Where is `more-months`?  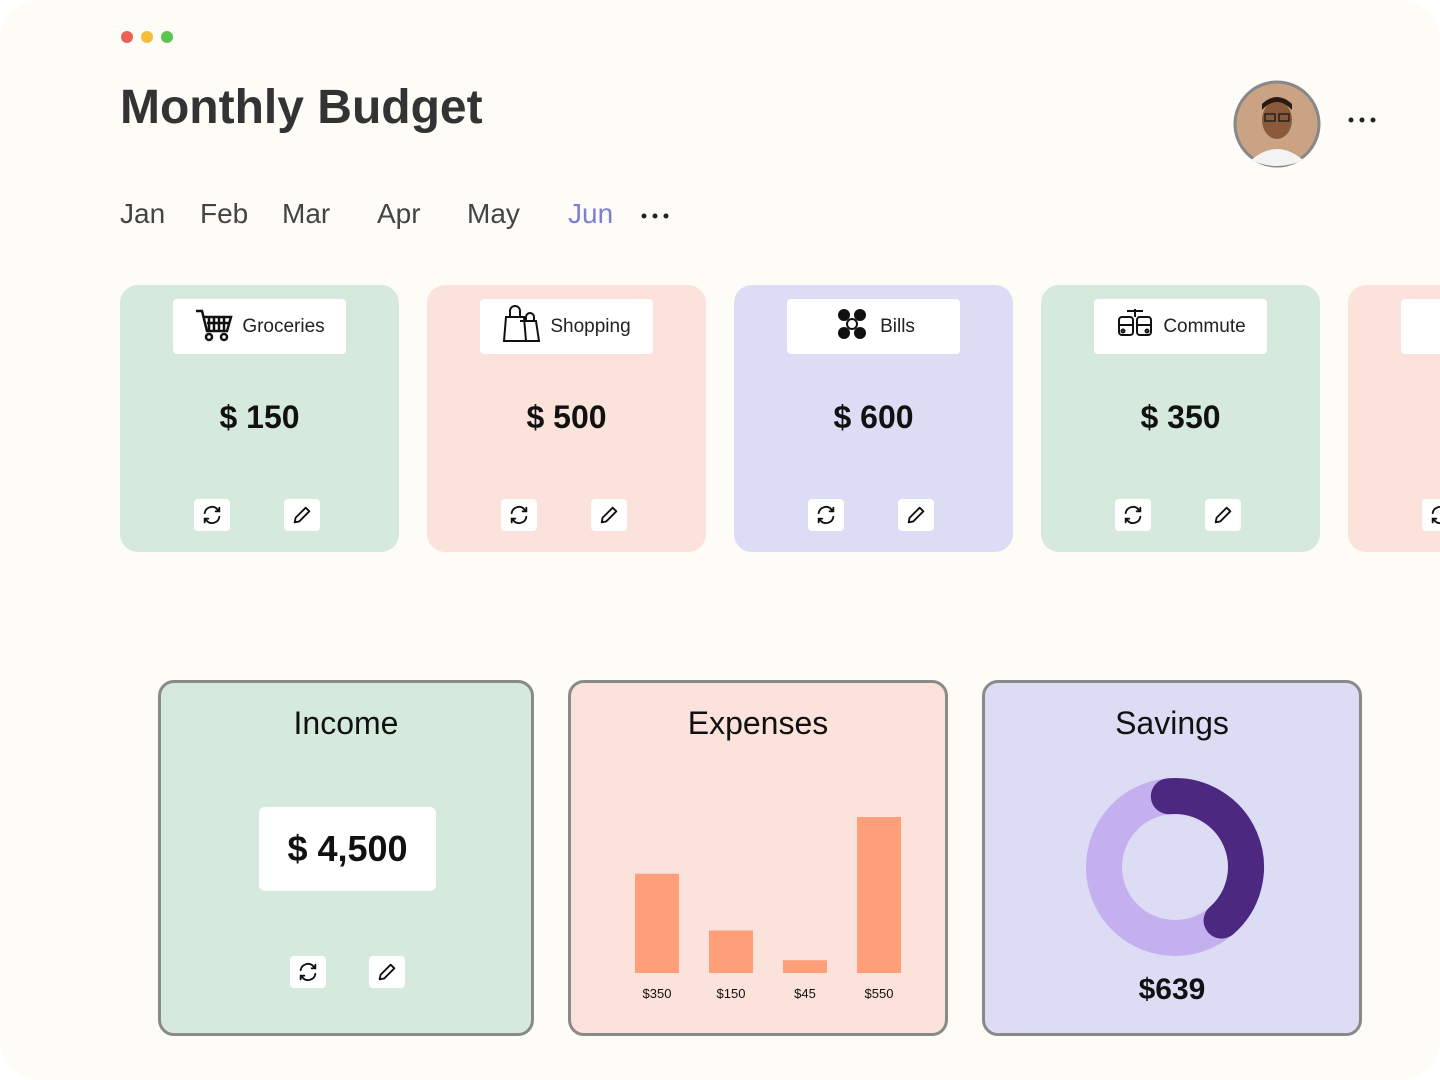
more-months is located at coordinates (656, 216).